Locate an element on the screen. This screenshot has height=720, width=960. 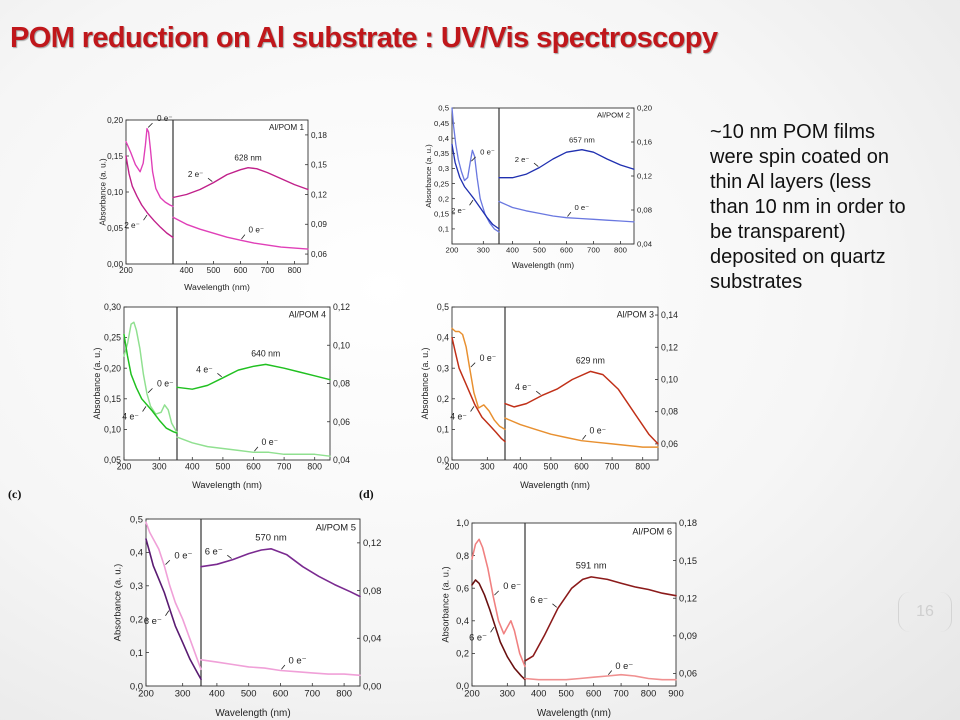
page-number: 16 is located at coordinates (925, 612).